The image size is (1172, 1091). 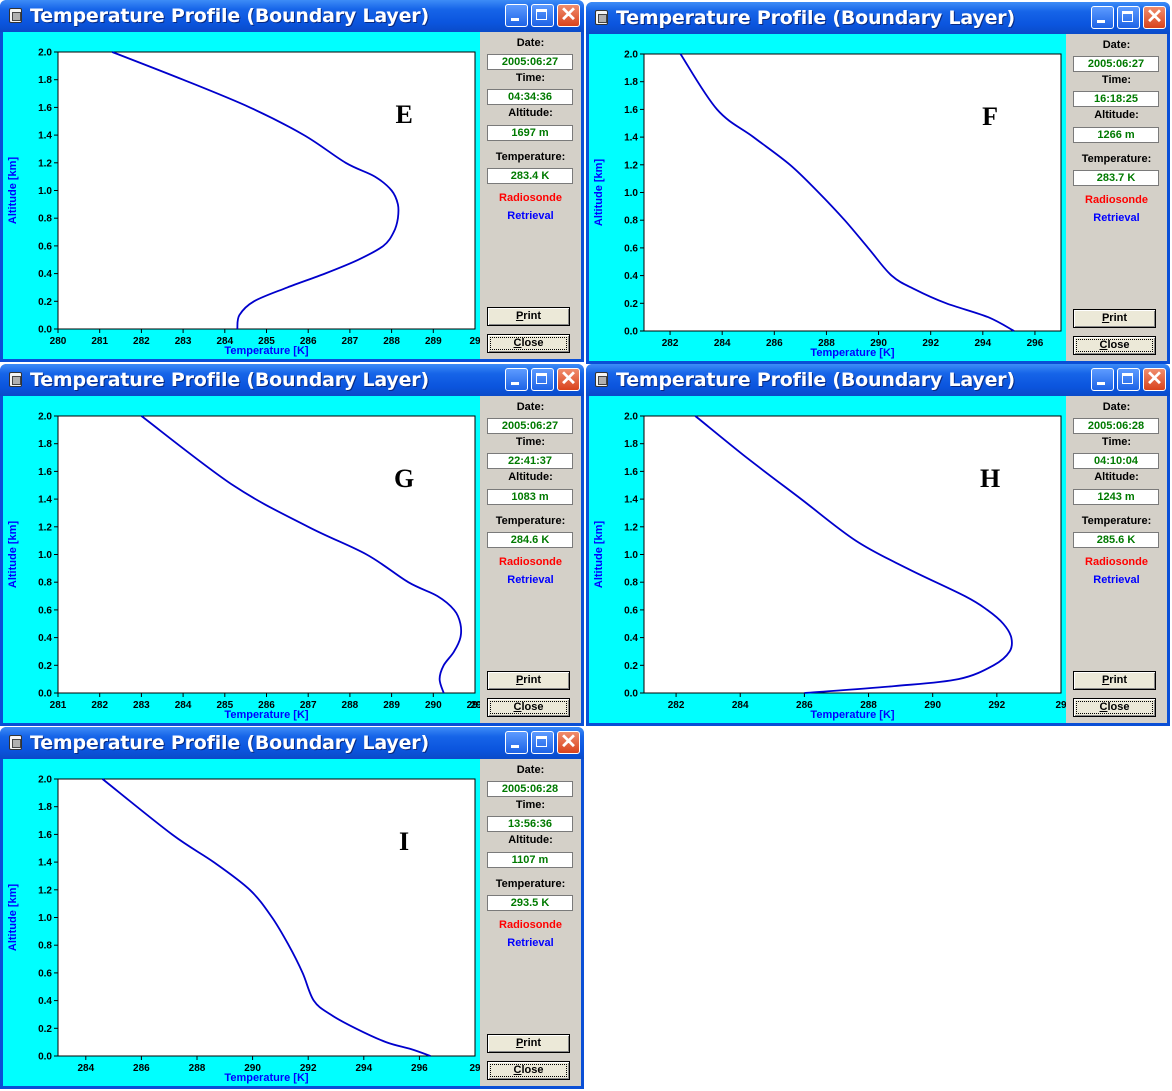 What do you see at coordinates (530, 903) in the screenshot?
I see `temperature-value: 293.5 K` at bounding box center [530, 903].